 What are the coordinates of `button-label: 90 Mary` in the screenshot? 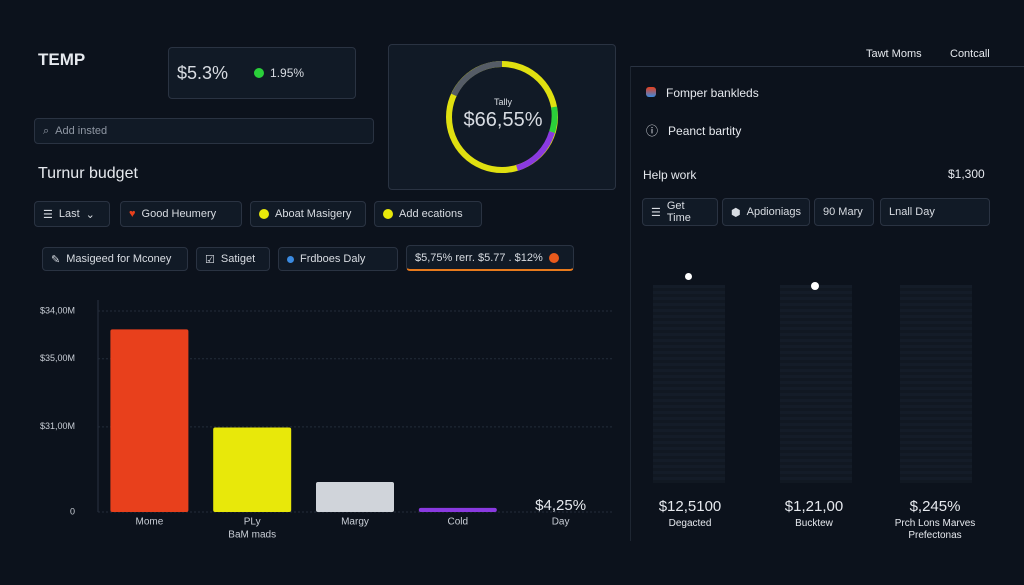 It's located at (843, 212).